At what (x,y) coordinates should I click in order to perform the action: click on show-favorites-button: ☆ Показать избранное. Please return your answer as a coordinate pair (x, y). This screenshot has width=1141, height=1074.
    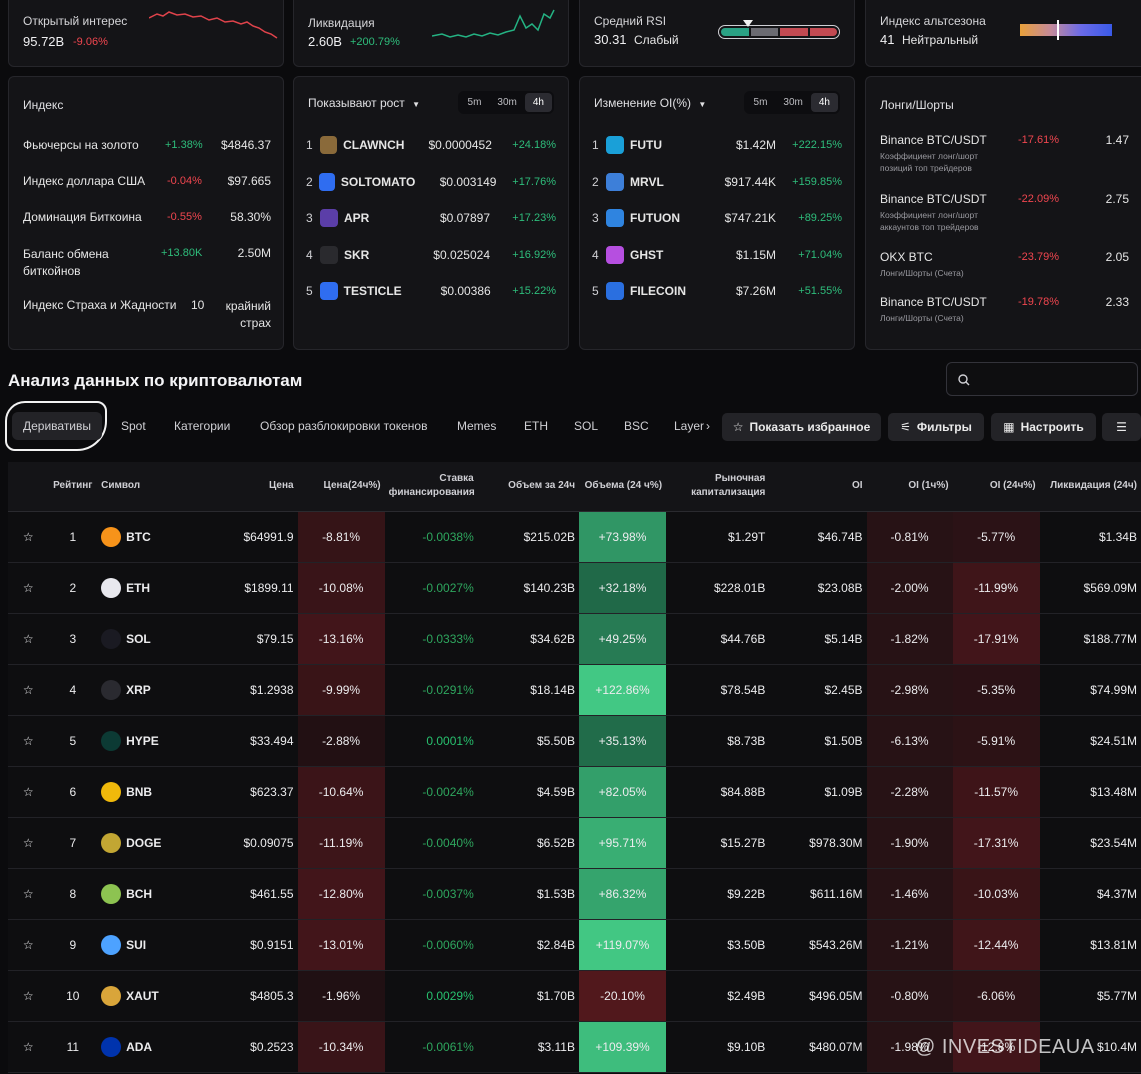
    Looking at the image, I should click on (801, 427).